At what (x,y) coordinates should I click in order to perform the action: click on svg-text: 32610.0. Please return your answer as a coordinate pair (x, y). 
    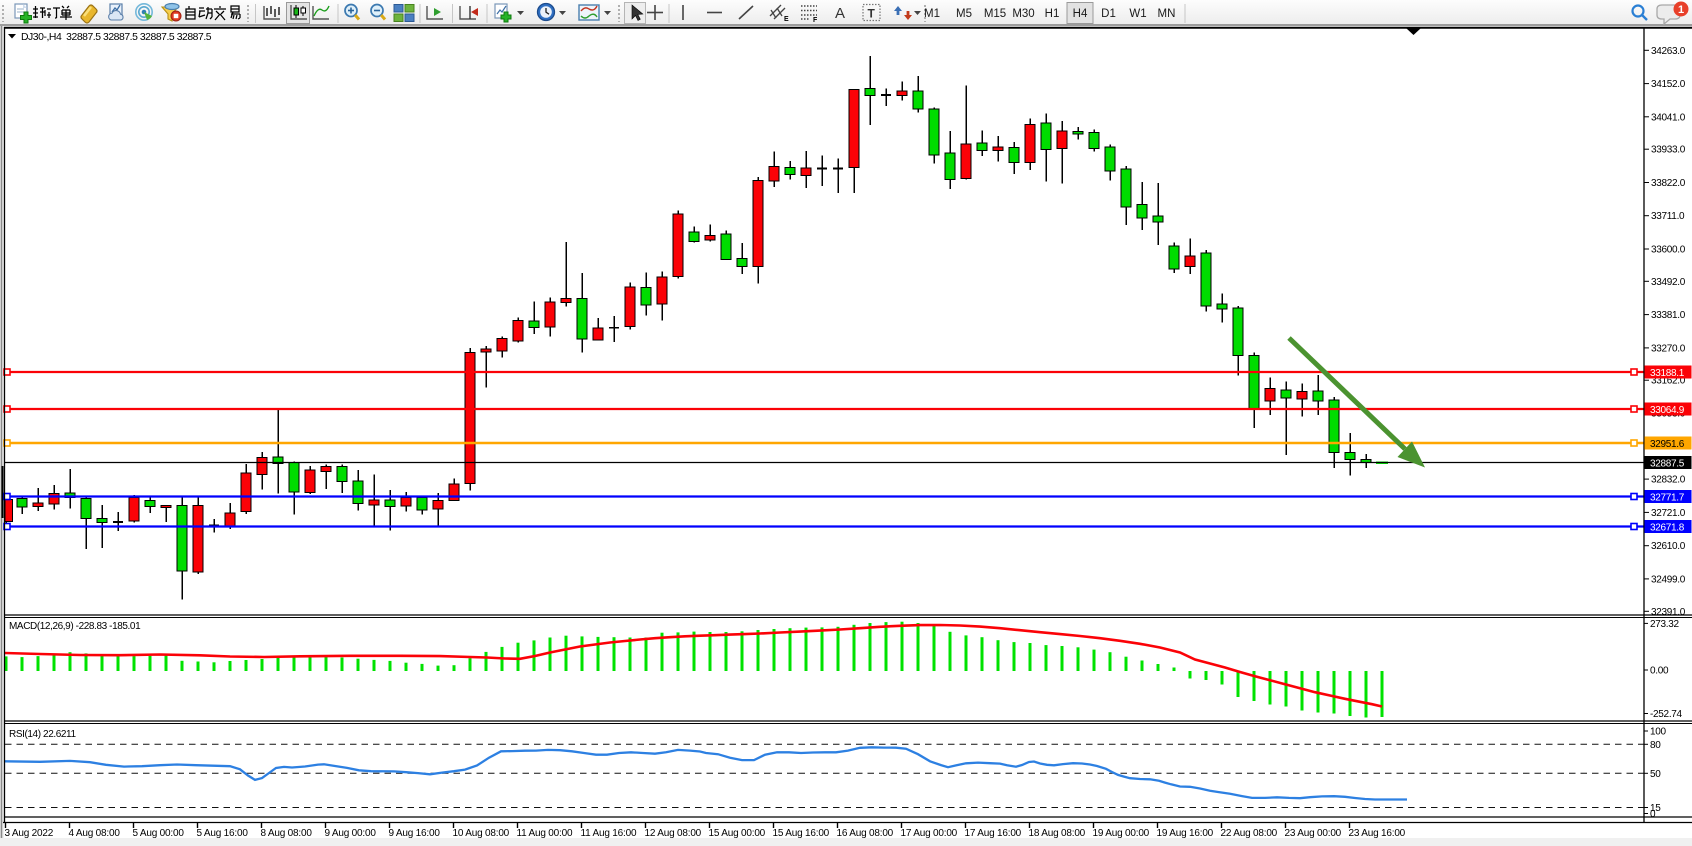
    Looking at the image, I should click on (1668, 546).